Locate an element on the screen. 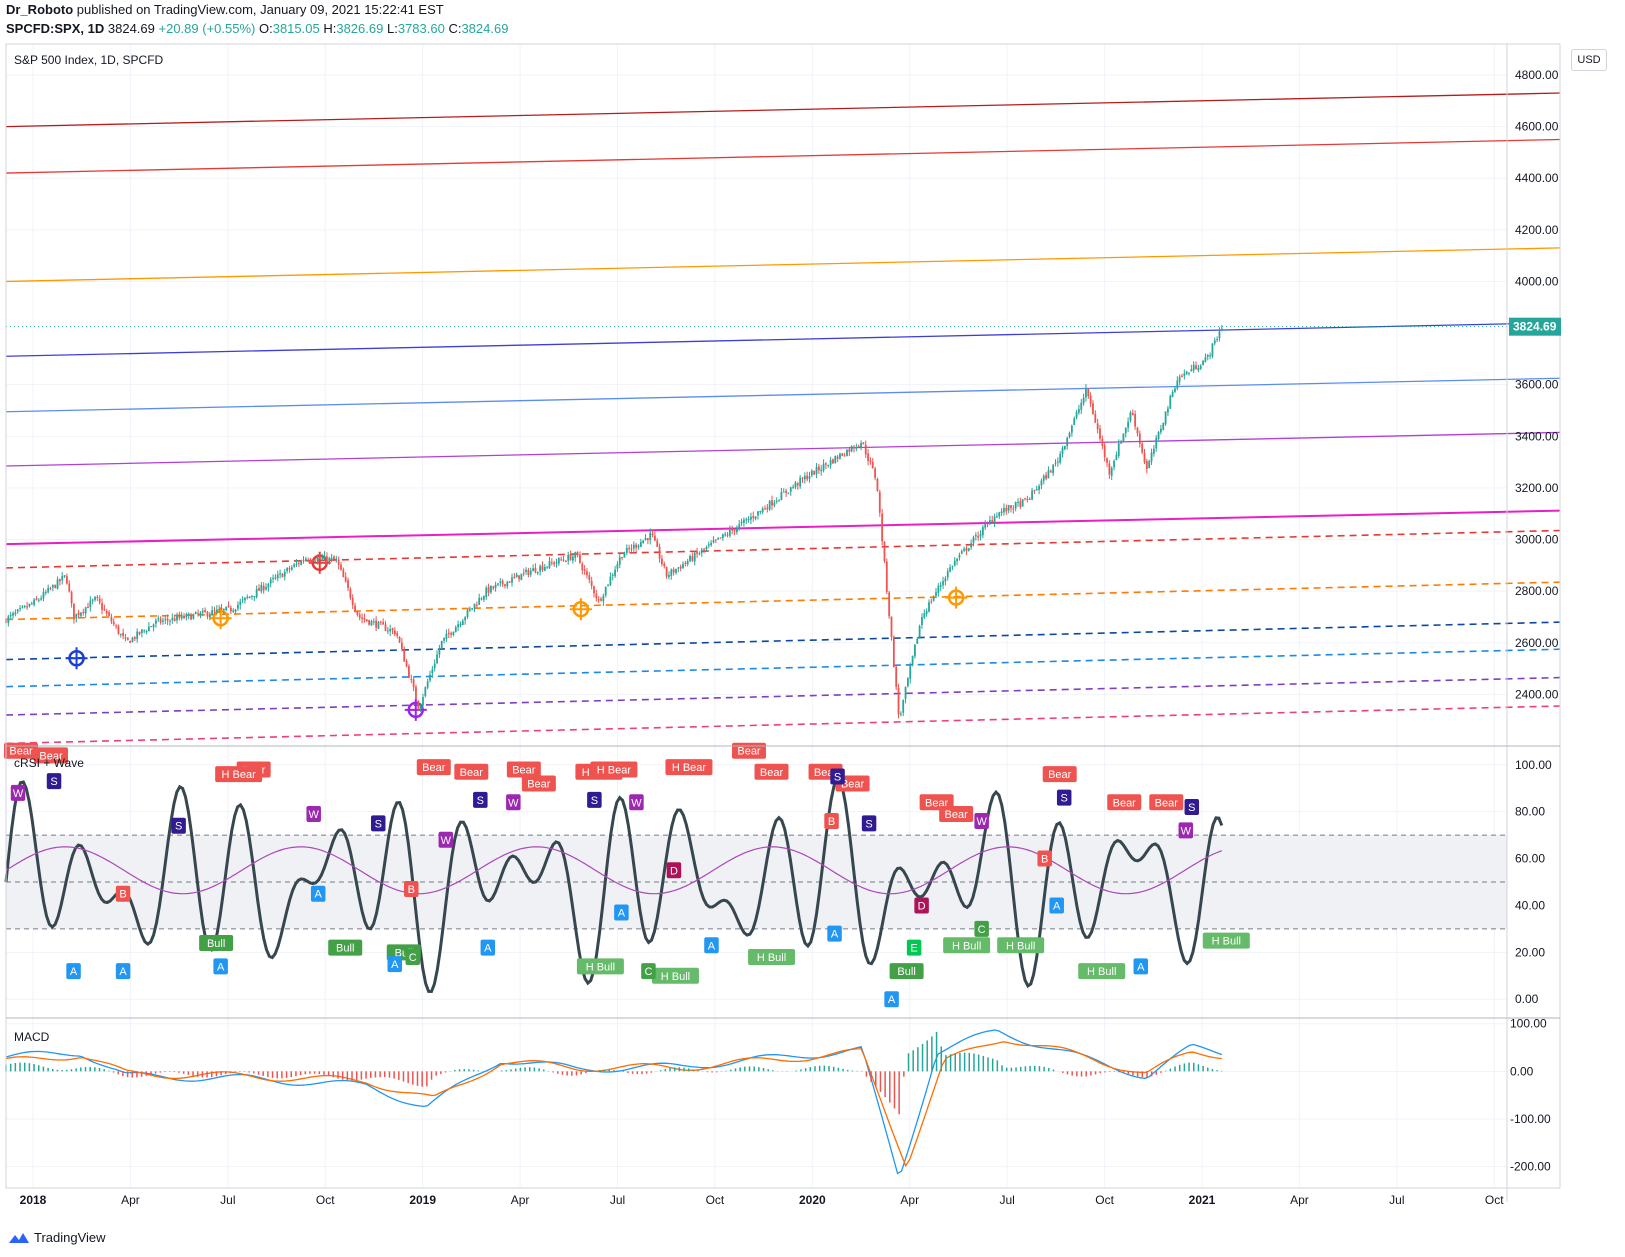  wave-tag-label: H Bear is located at coordinates (614, 770).